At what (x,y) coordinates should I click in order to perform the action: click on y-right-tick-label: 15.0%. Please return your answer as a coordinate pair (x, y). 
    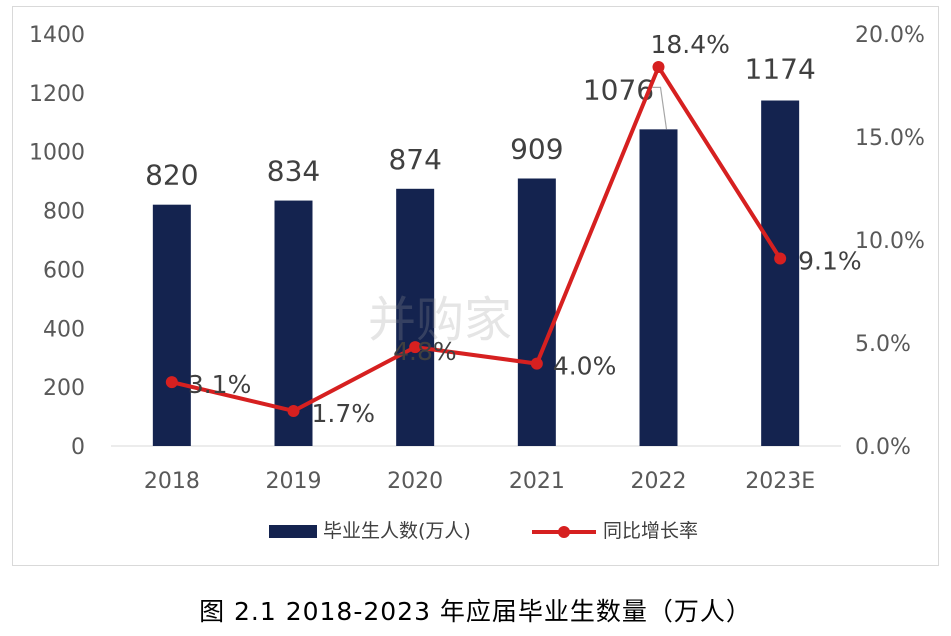
    Looking at the image, I should click on (890, 138).